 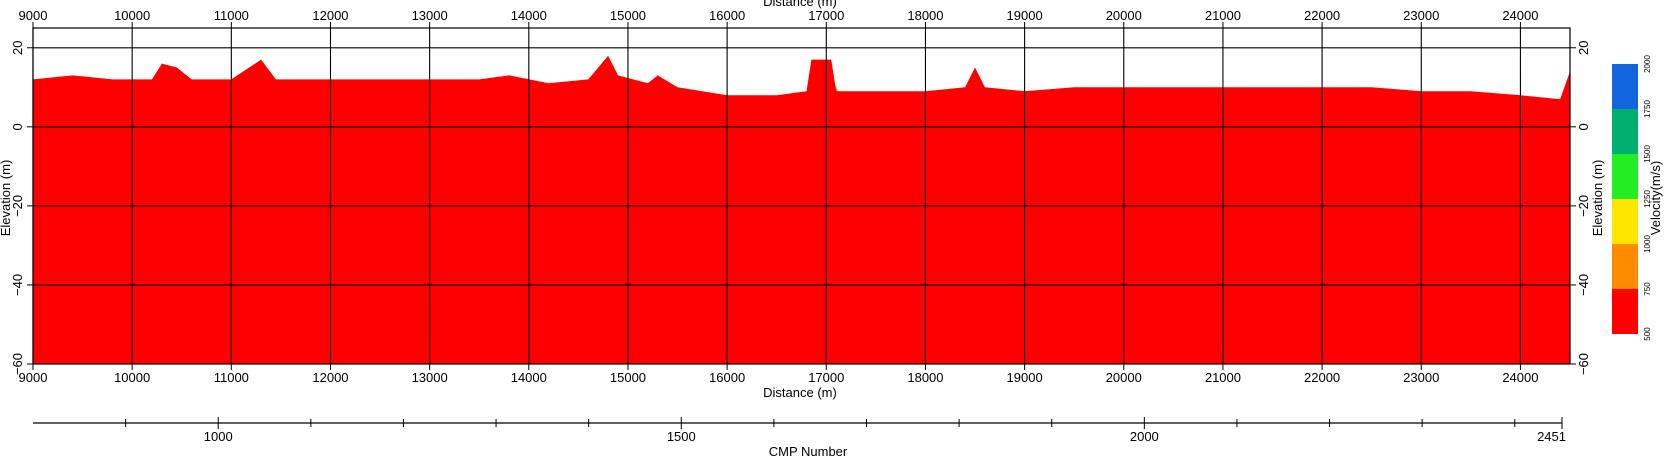 I want to click on top-tick-label: 12000, so click(x=330, y=15).